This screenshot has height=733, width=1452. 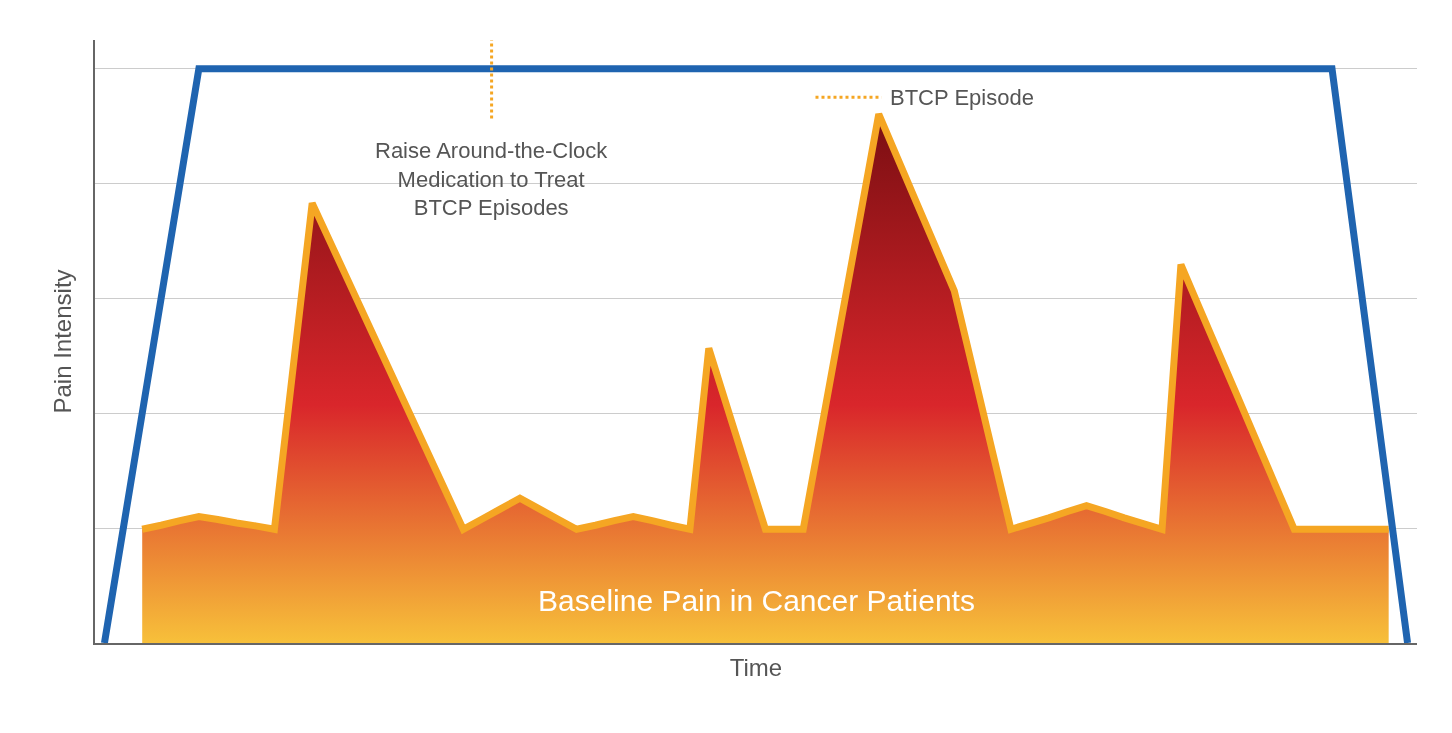 What do you see at coordinates (756, 667) in the screenshot?
I see `x-axis-title: Time` at bounding box center [756, 667].